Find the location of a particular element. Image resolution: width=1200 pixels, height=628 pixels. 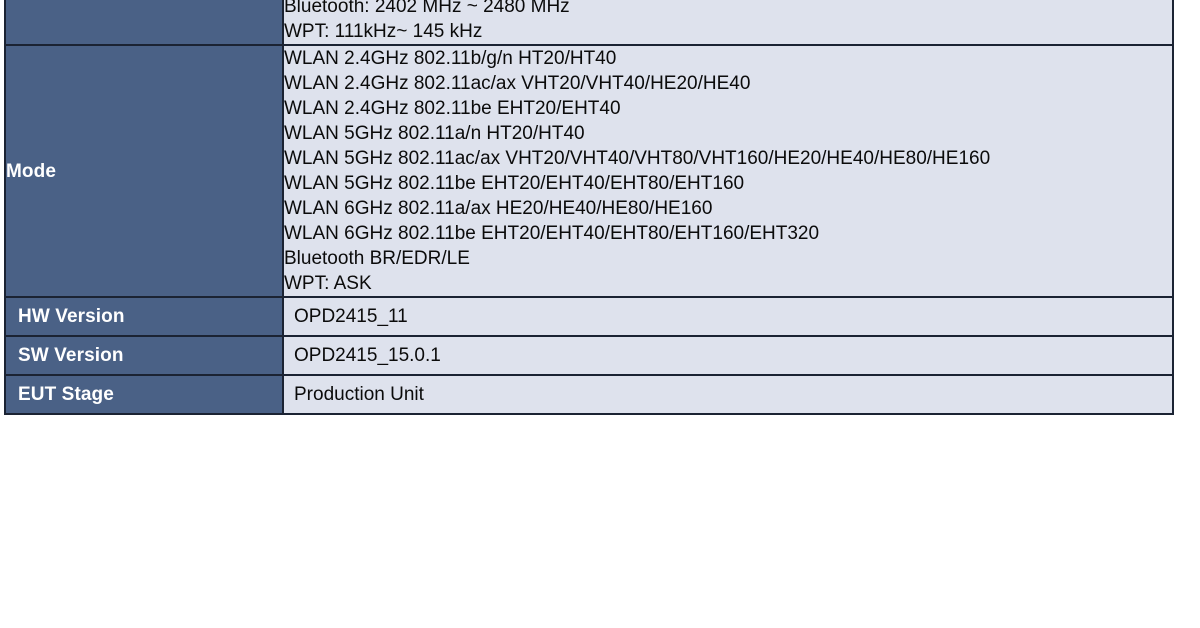

row-label-text: HW Version is located at coordinates (71, 316).